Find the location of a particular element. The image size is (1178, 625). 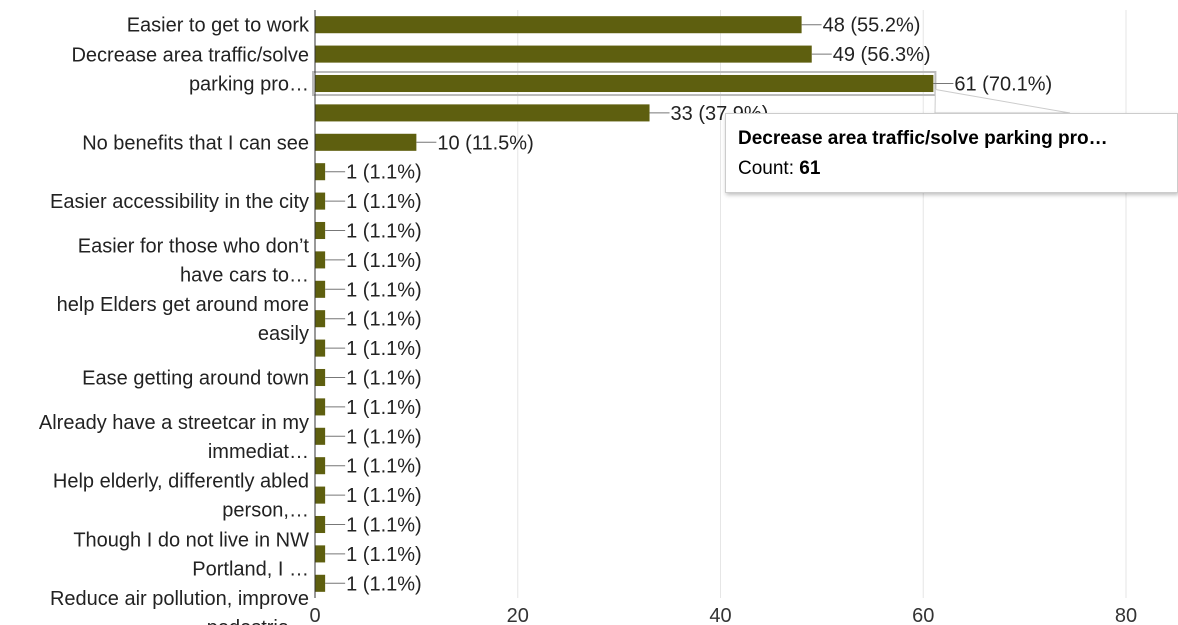

tooltip-count-value: 61 is located at coordinates (810, 168).